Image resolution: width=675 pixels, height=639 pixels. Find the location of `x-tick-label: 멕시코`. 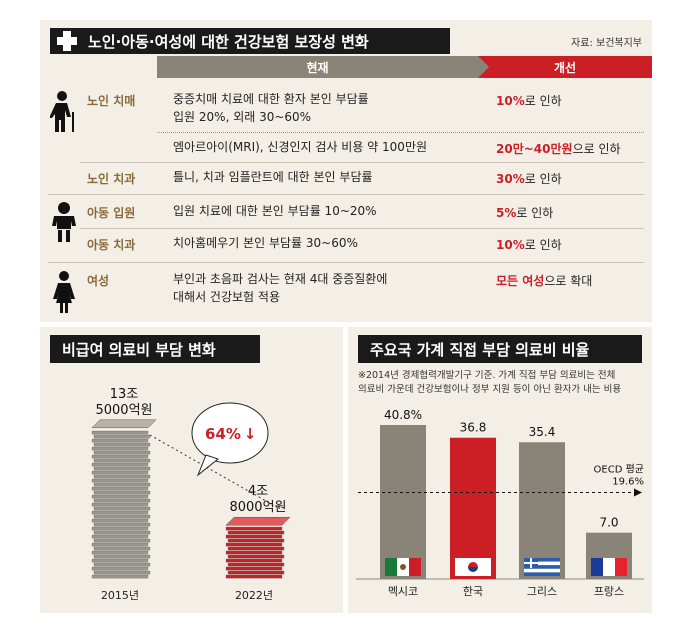

x-tick-label: 멕시코 is located at coordinates (403, 591).